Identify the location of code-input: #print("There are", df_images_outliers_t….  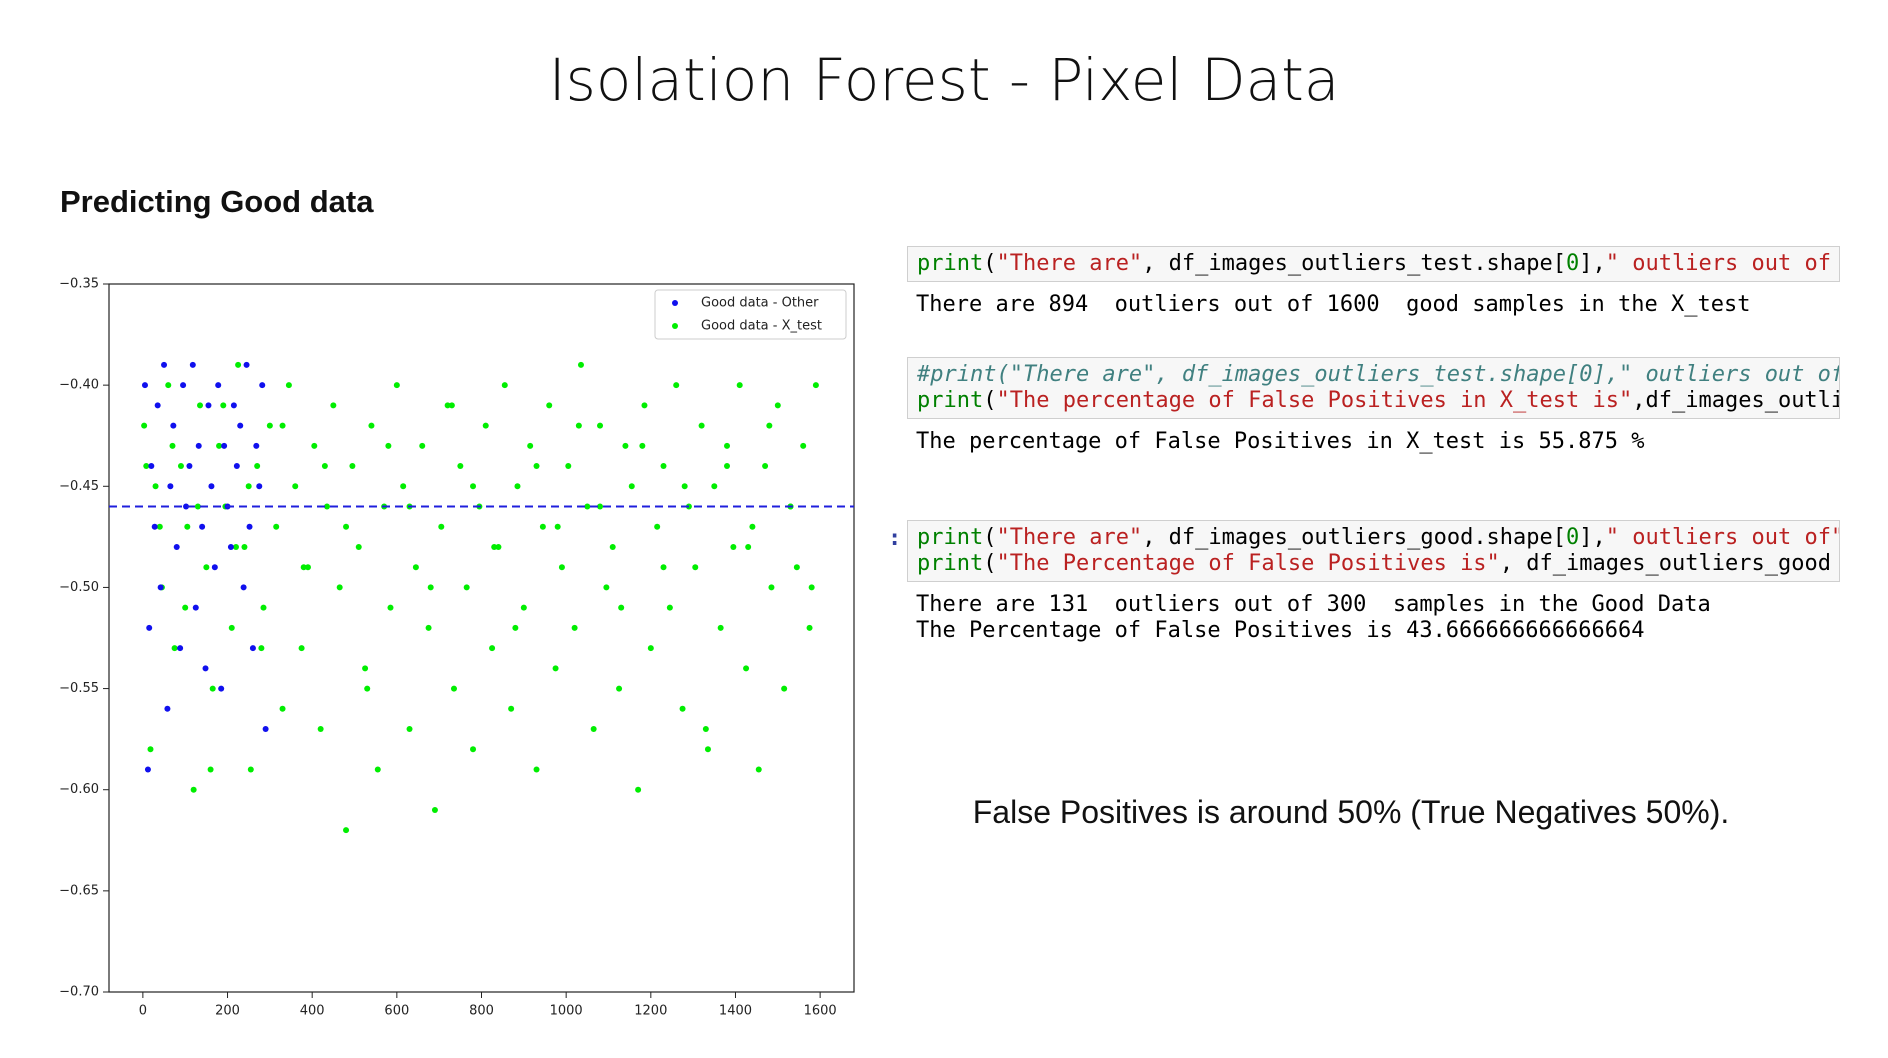
(1373, 388).